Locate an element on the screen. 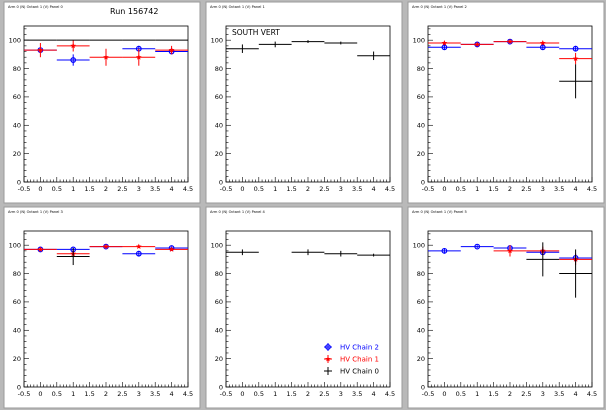  legend-entry: HV Chain 0 is located at coordinates (351, 371).